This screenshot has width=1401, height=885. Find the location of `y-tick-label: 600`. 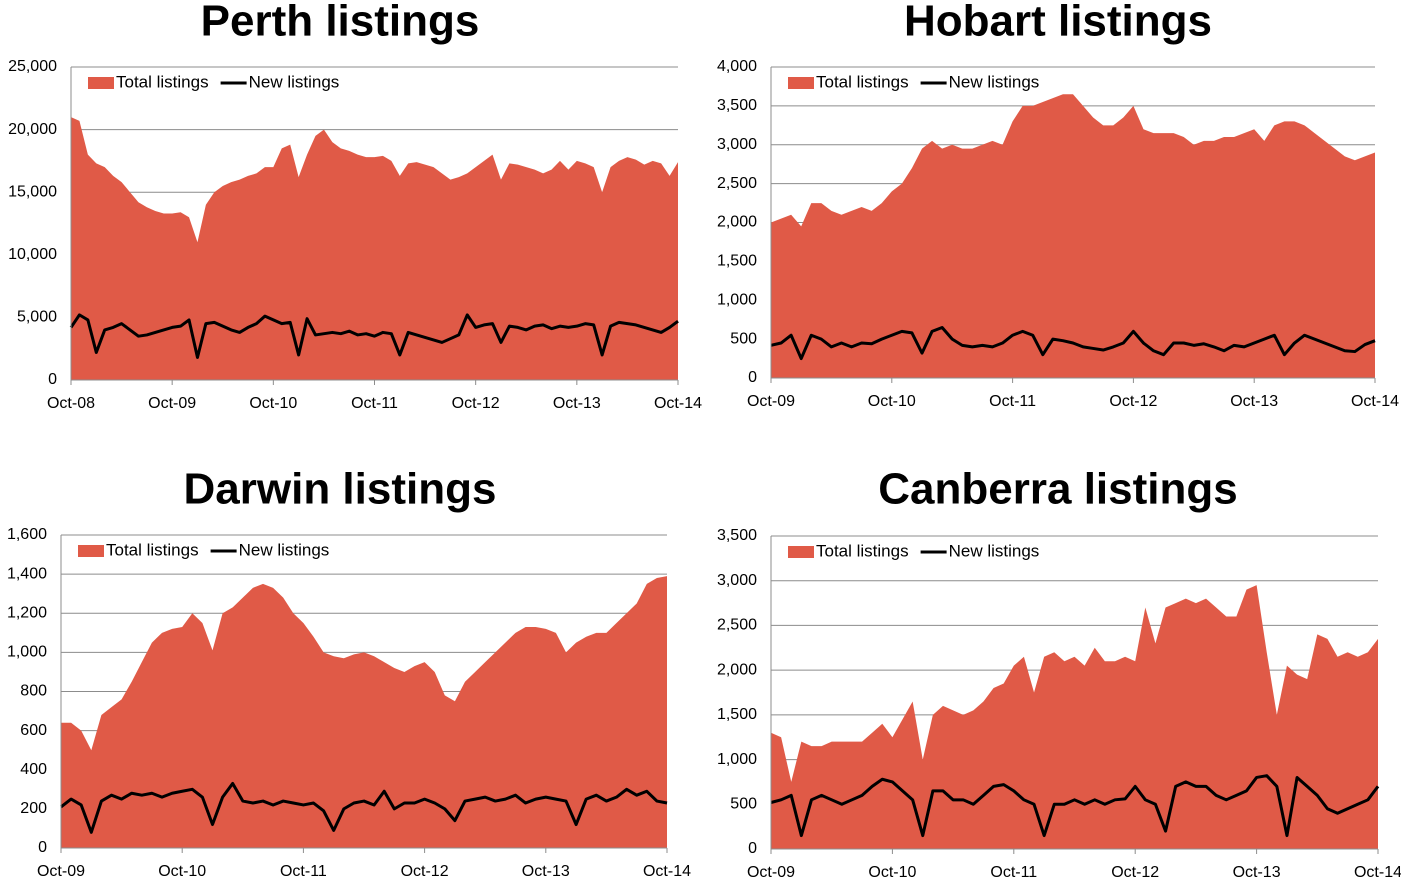

y-tick-label: 600 is located at coordinates (33, 730).